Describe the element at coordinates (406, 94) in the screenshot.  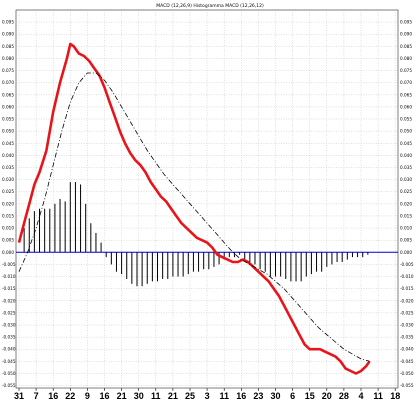
I see `y-tick-label-right: 0.065` at that location.